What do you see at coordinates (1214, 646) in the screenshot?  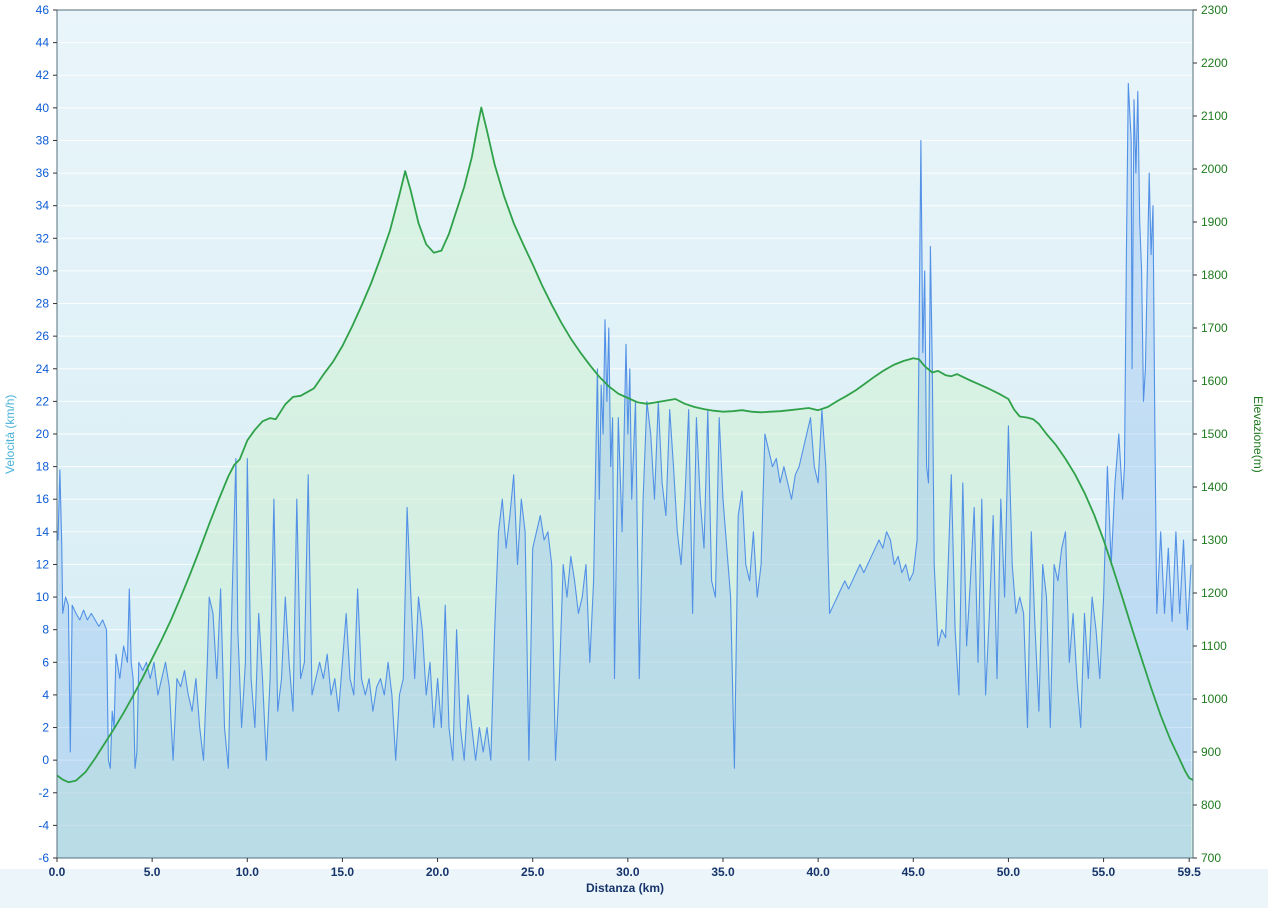 I see `right-tick-label: 1100` at bounding box center [1214, 646].